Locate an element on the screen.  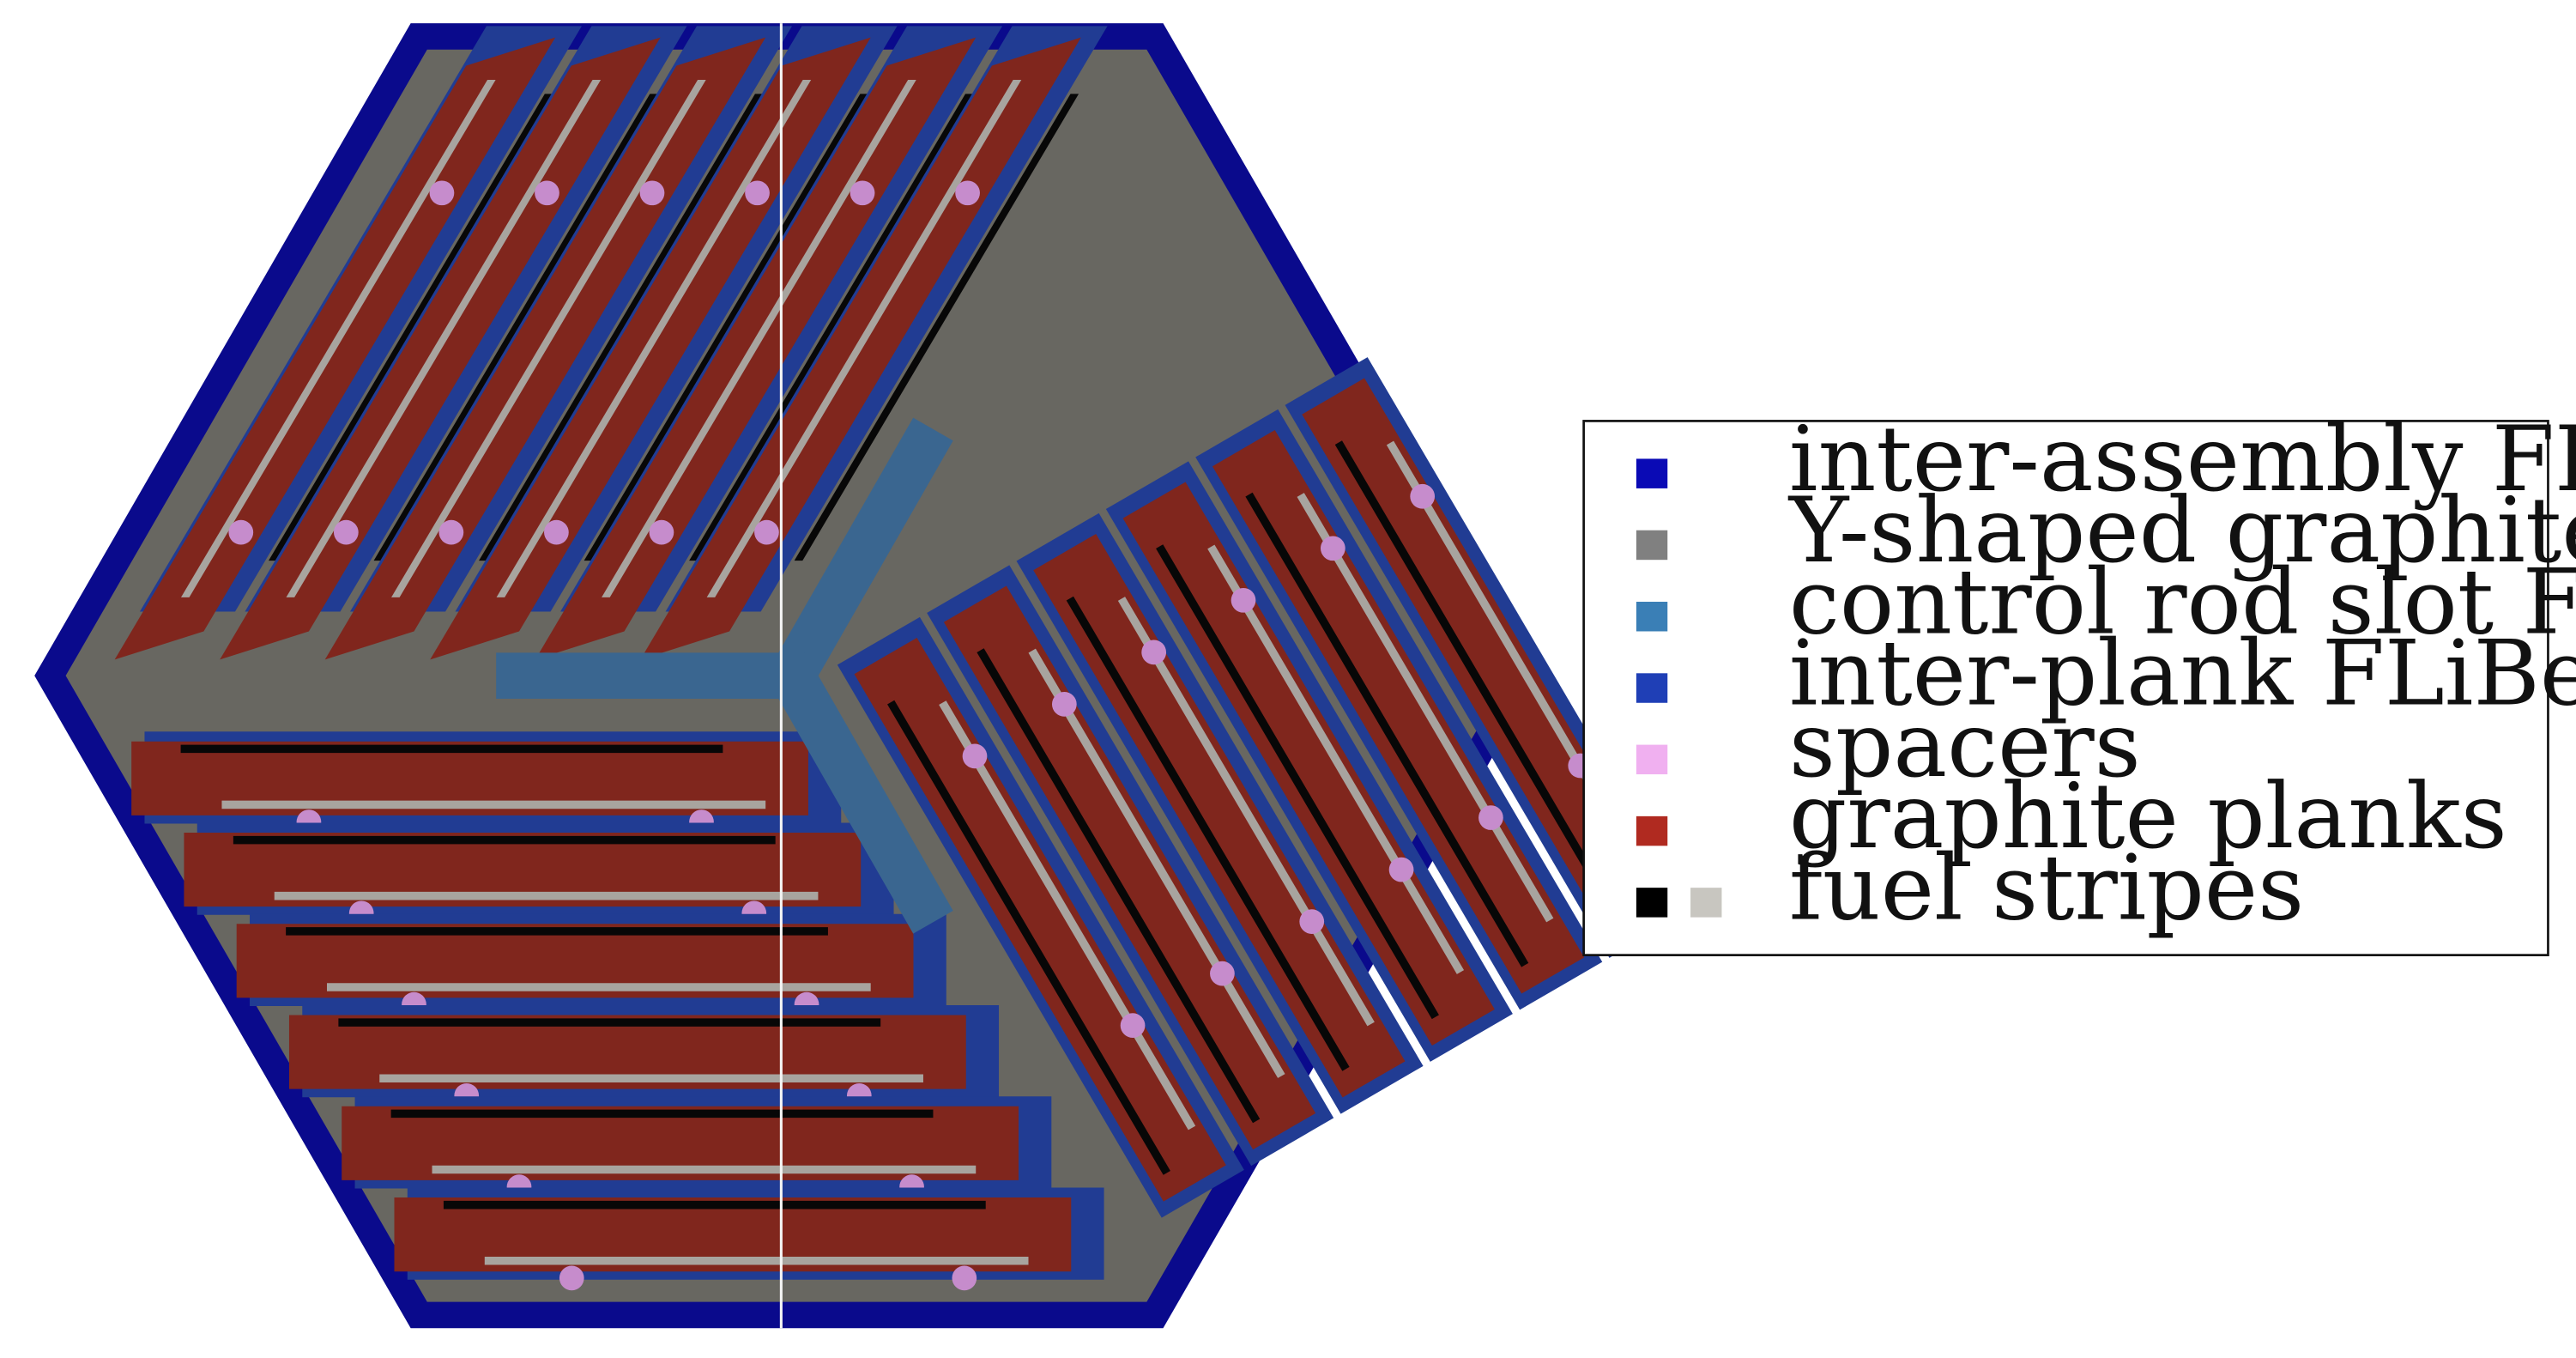
legend-swatch-control-rod-slot-flibe is located at coordinates (1652, 617).